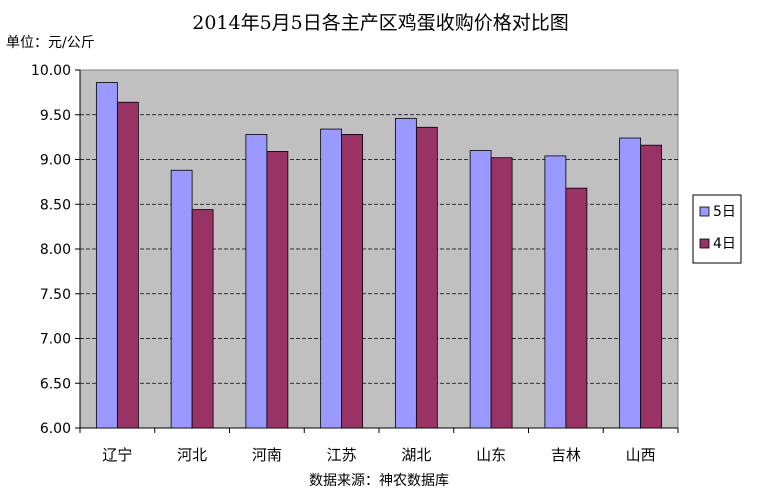  I want to click on bar-4日-河北, so click(202, 319).